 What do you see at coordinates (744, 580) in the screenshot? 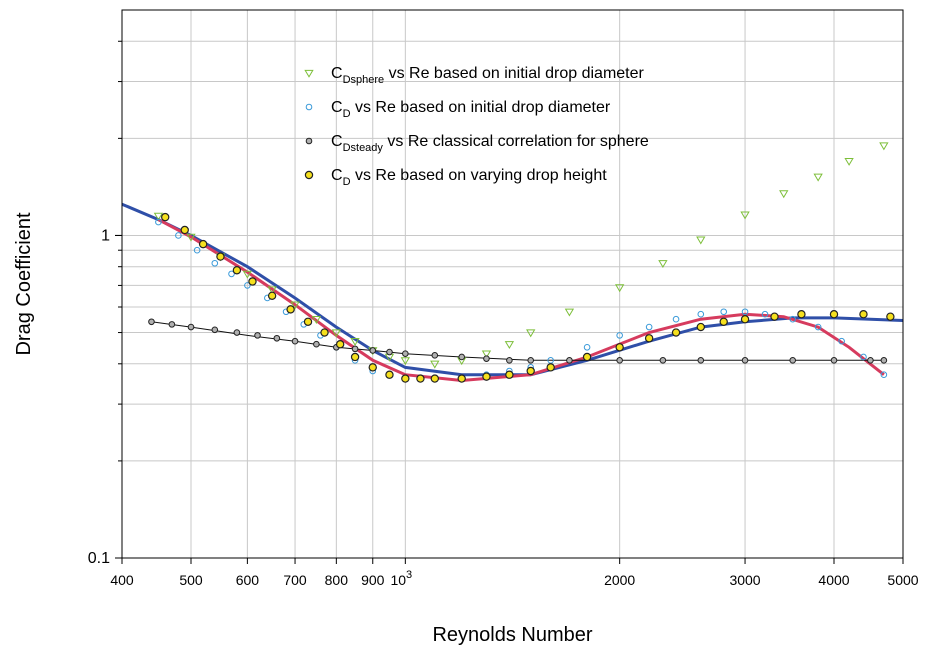
I see `x-tick-label: 3000` at bounding box center [744, 580].